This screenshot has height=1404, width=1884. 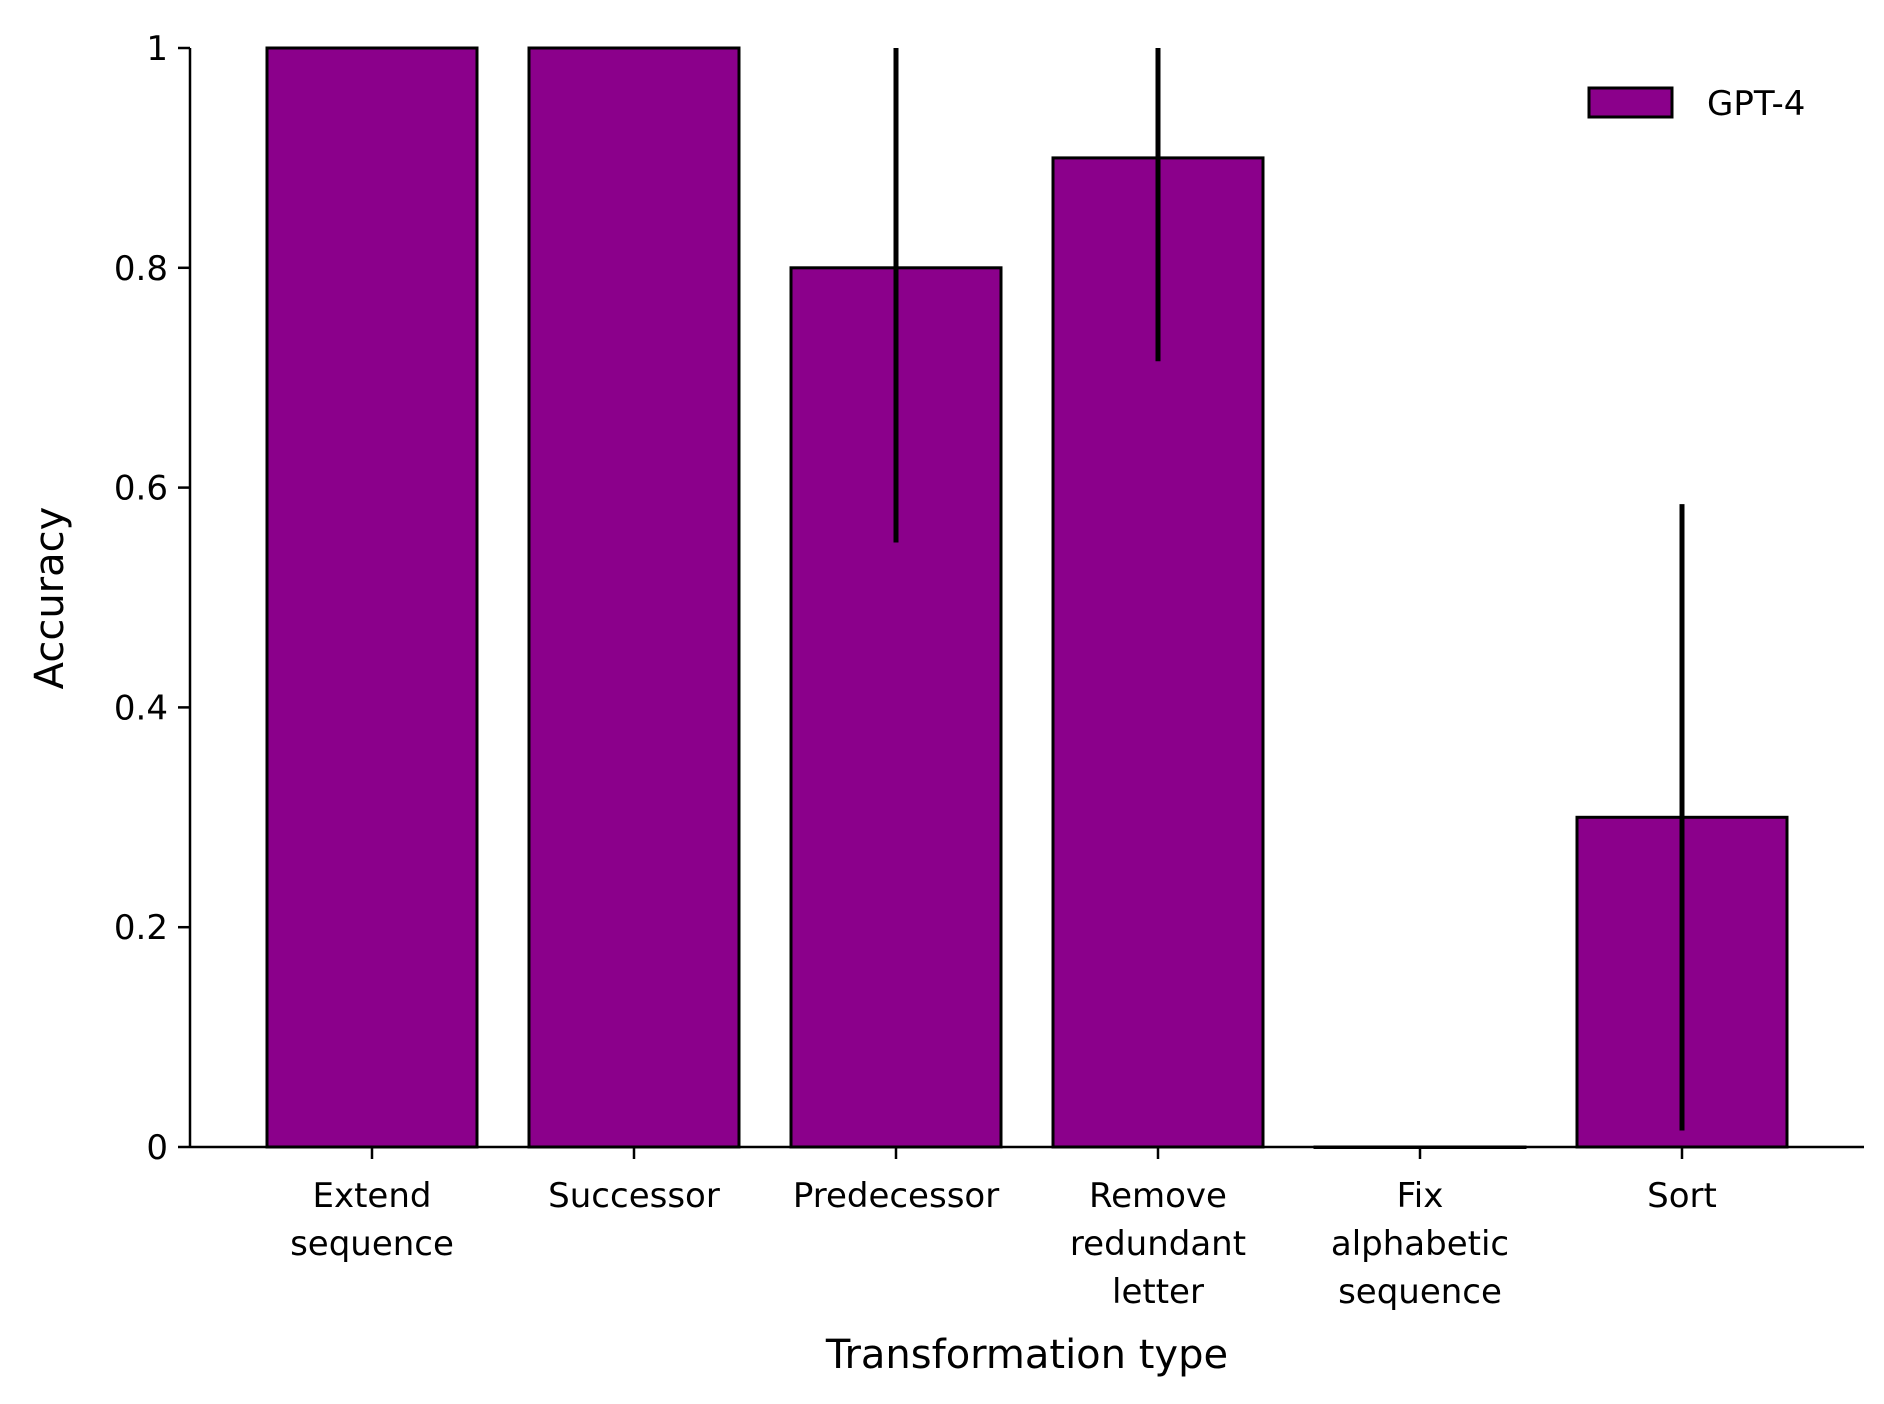 I want to click on x-tick-label-line: letter, so click(x=1158, y=1292).